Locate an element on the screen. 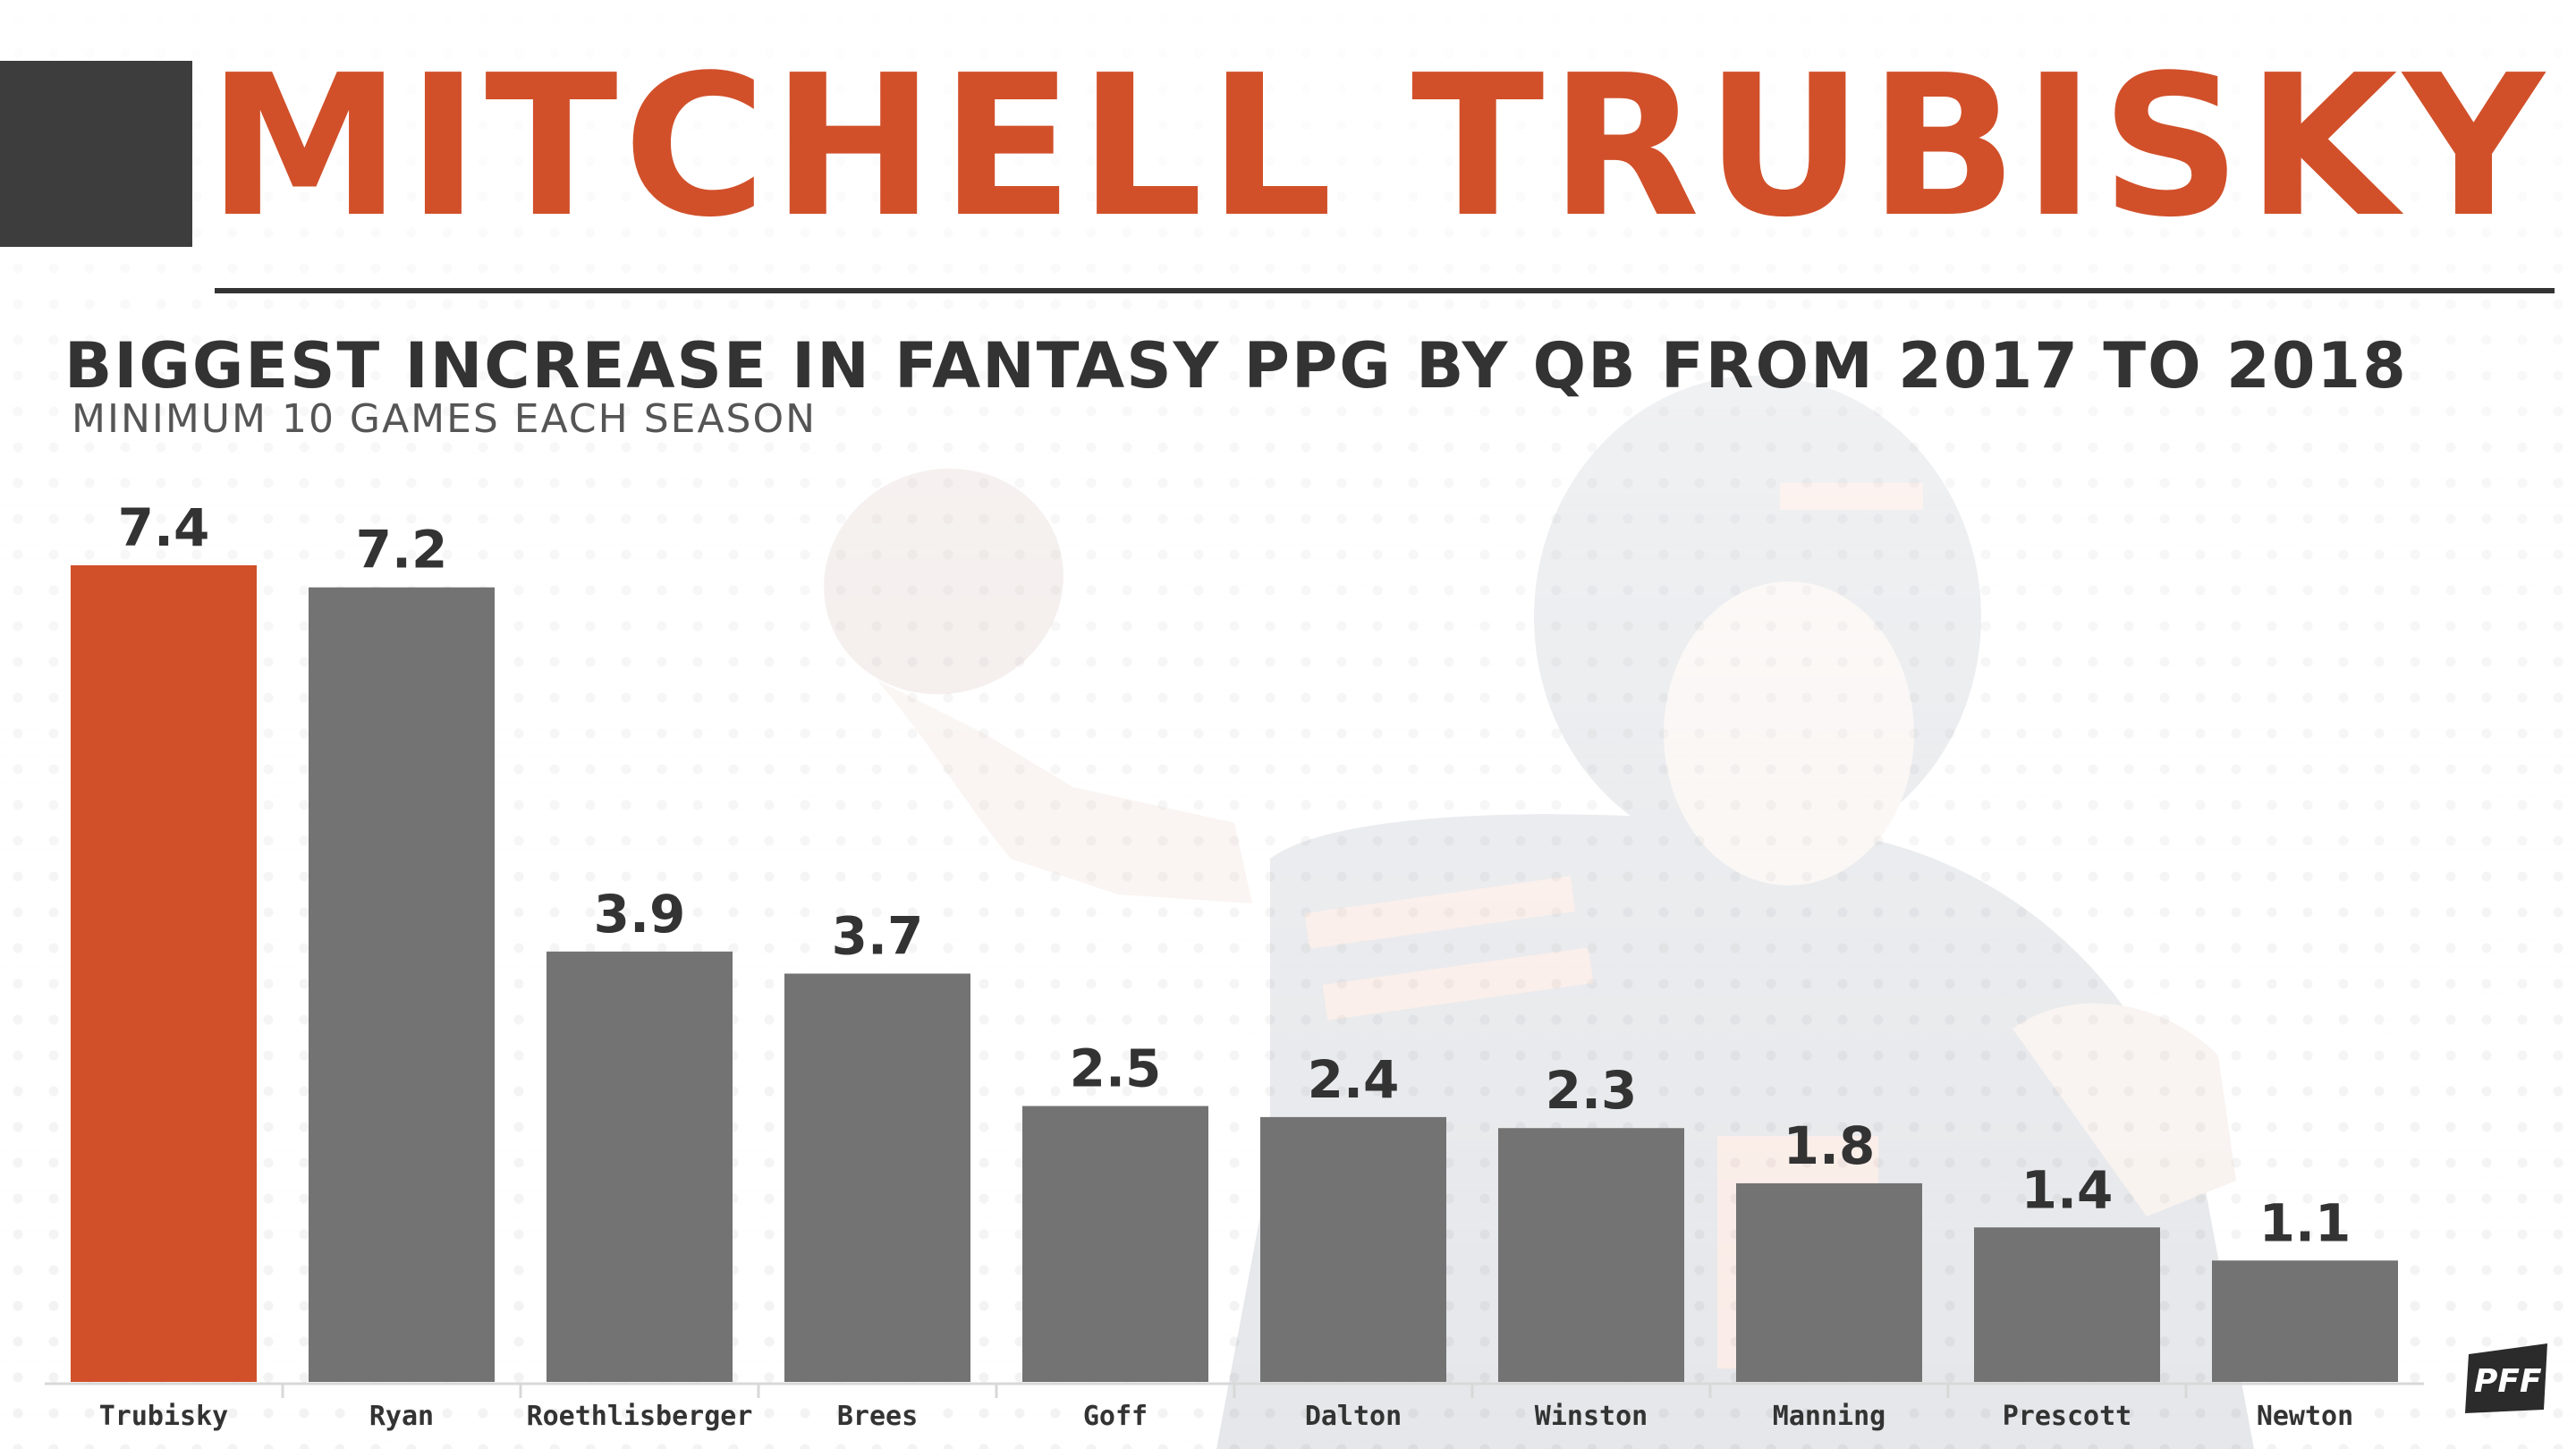 The image size is (2576, 1449). data-label: 2.4 is located at coordinates (1354, 1079).